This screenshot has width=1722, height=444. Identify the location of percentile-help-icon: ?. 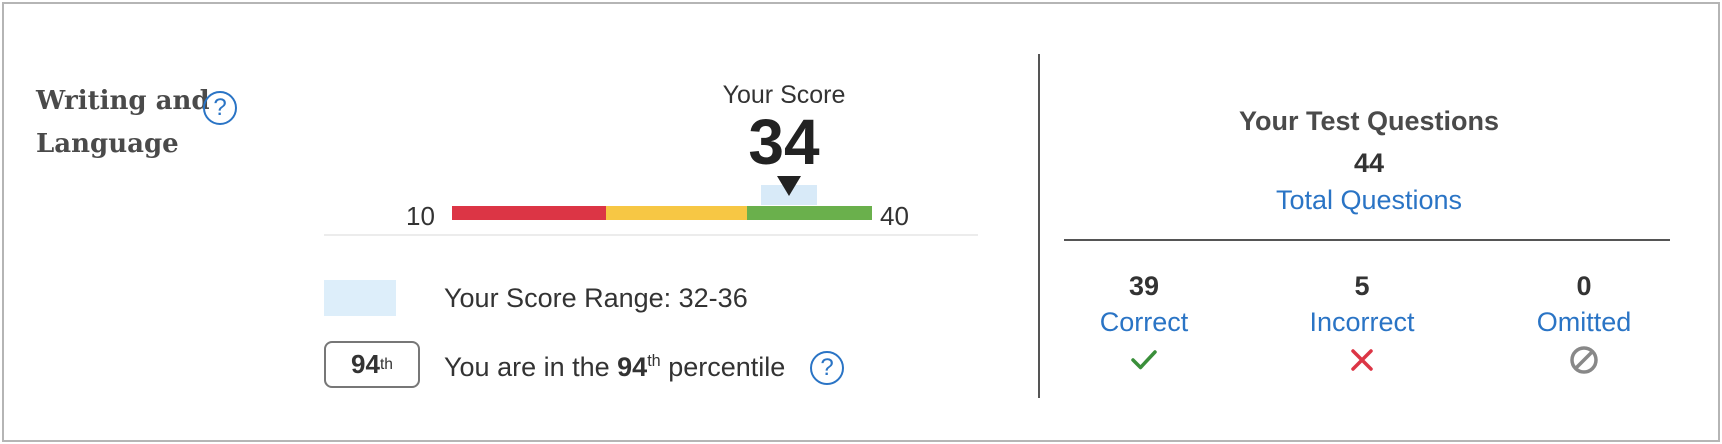
(827, 368).